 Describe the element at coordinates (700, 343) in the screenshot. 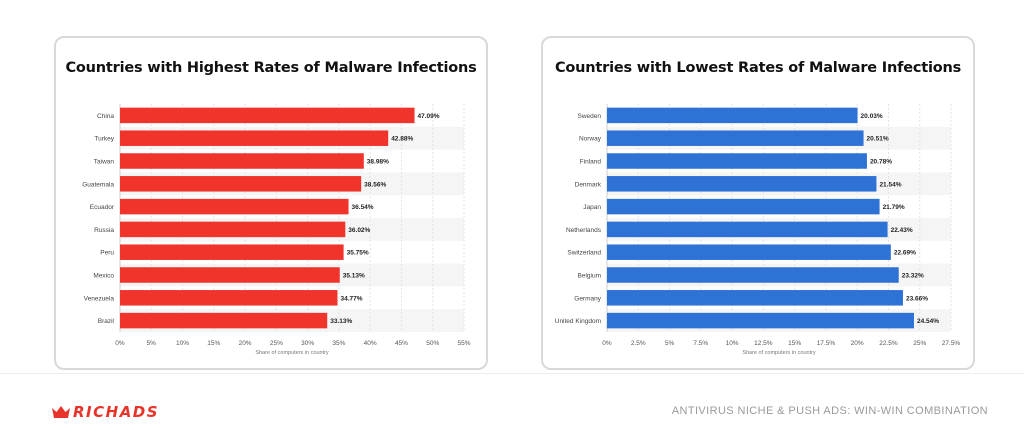

I see `x-tick-label: 7.5%` at that location.